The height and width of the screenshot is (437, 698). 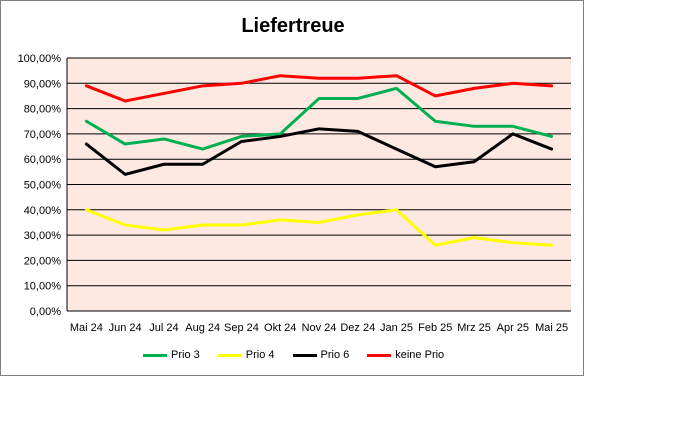 I want to click on y-tick-label: 50,00%, so click(x=43, y=186).